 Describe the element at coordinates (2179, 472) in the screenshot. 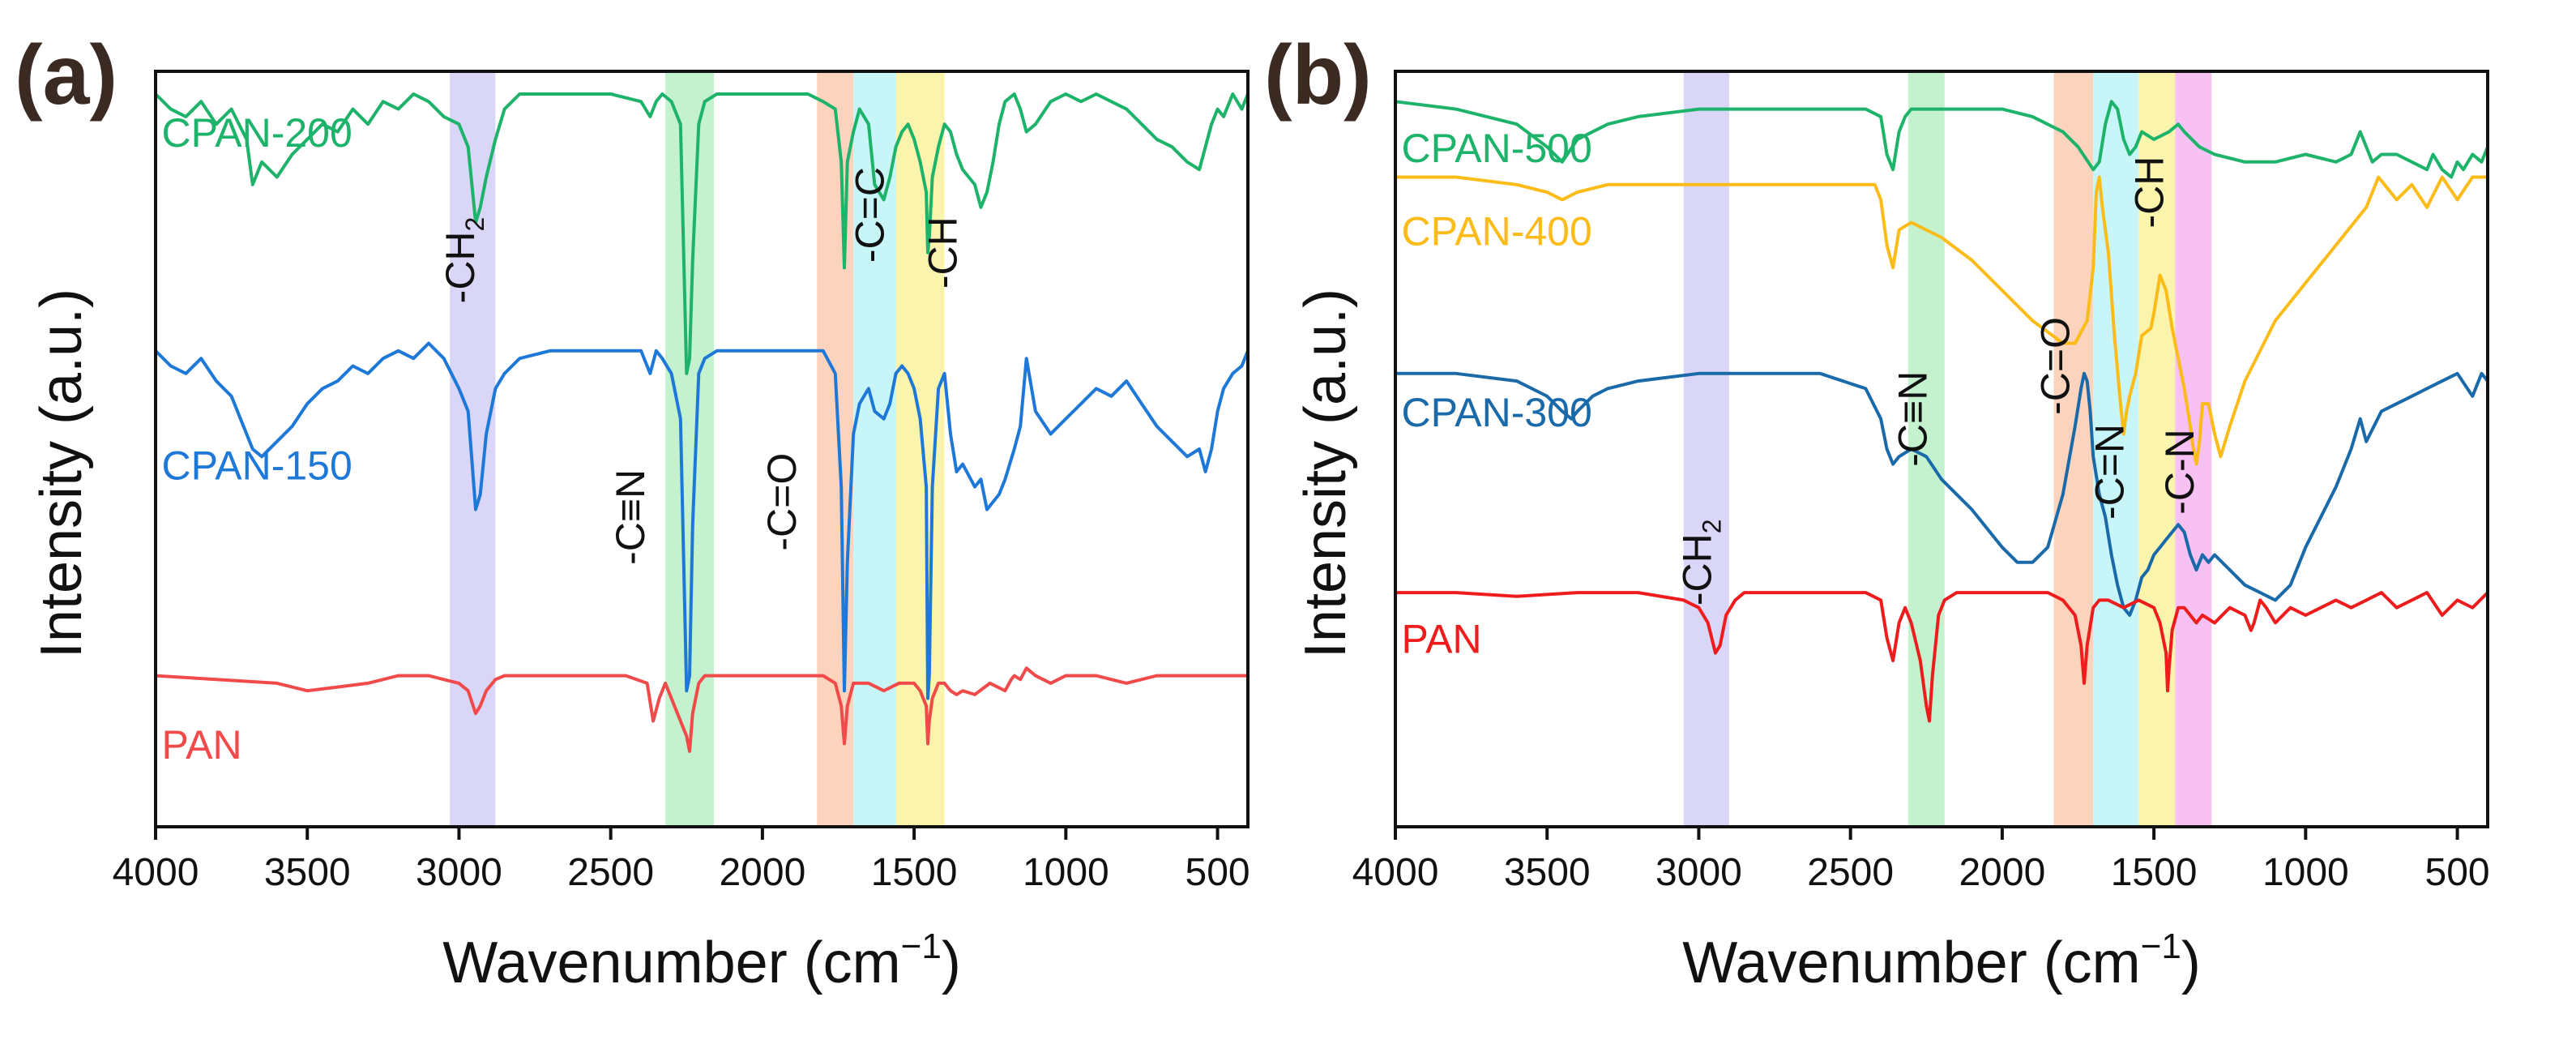

I see `band-annotation: -C-N` at that location.